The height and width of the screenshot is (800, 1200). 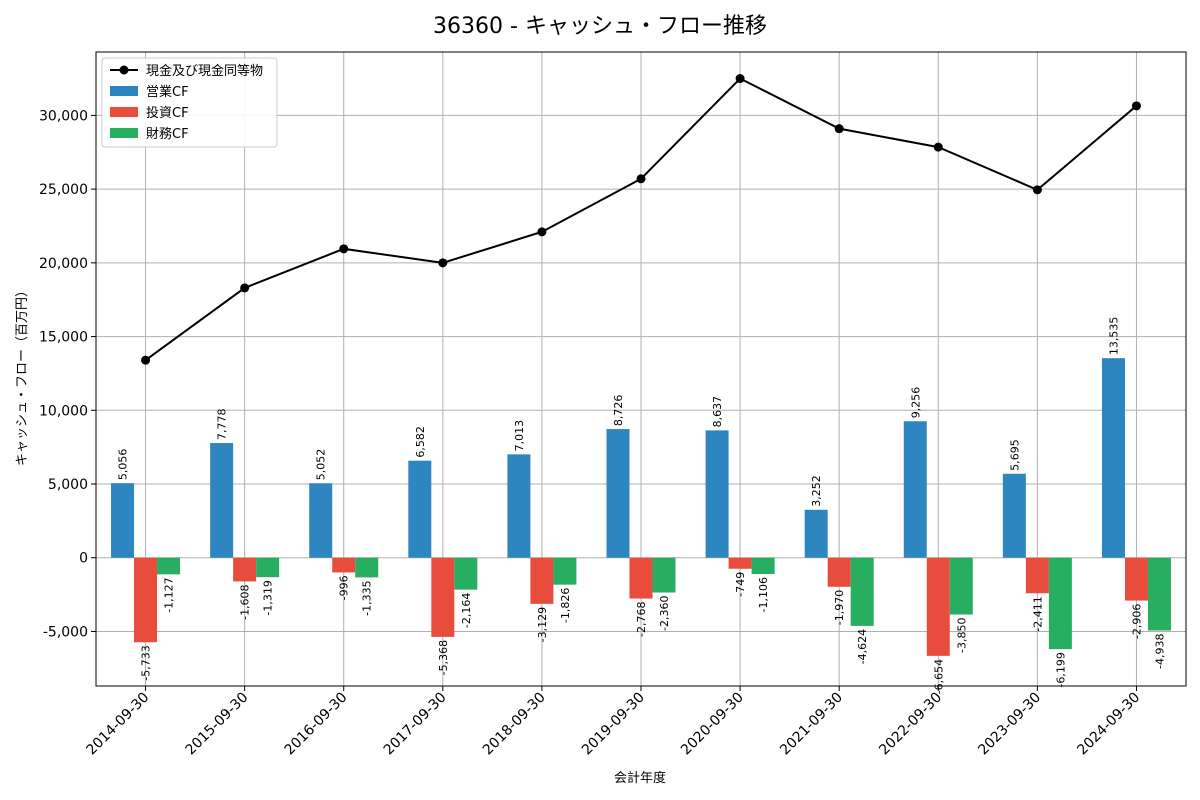 I want to click on bar-value-label: -6,654, so click(x=938, y=676).